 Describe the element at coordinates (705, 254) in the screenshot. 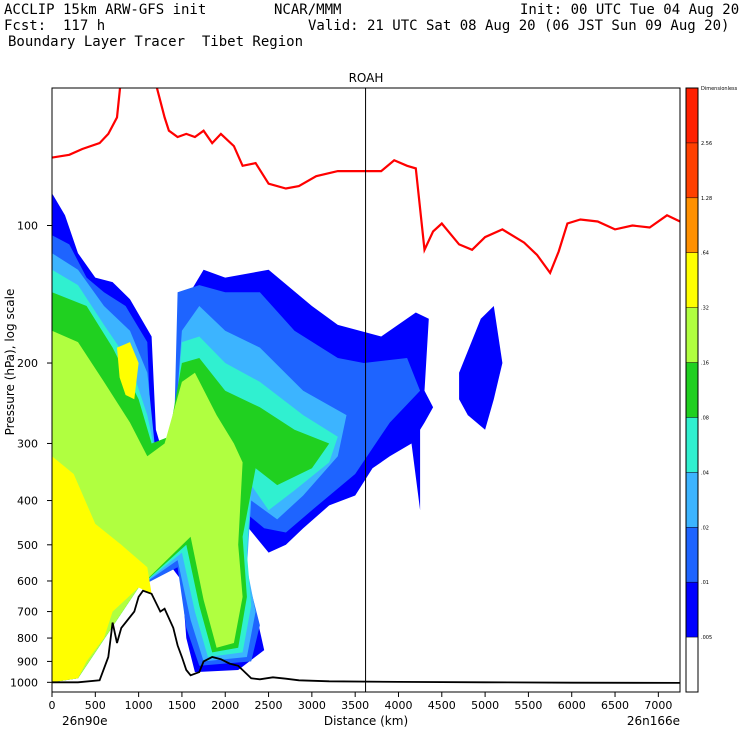

I see `colorbar-level-label: .64` at that location.